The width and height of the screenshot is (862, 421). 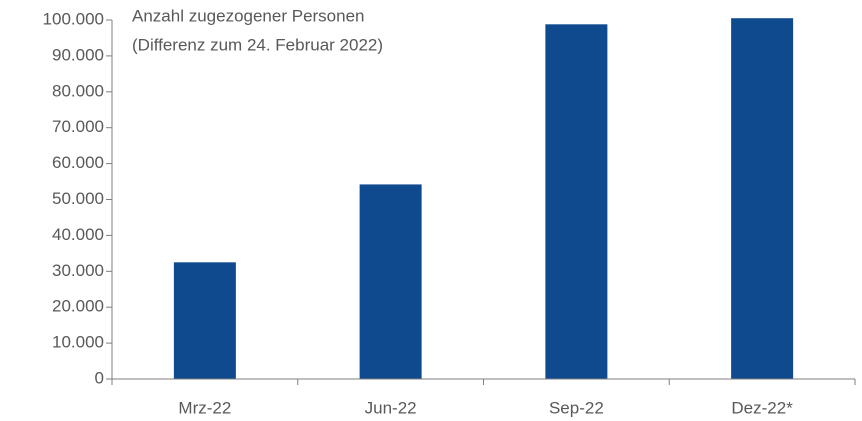 I want to click on y-tick-label: 0, so click(x=99, y=377).